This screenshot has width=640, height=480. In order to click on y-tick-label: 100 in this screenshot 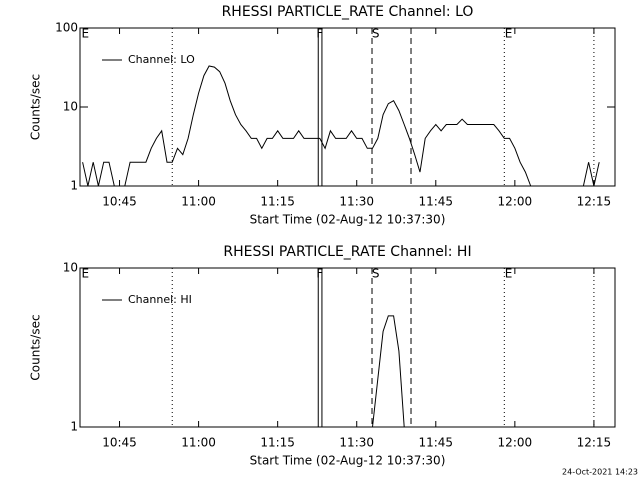, I will do `click(66, 28)`.